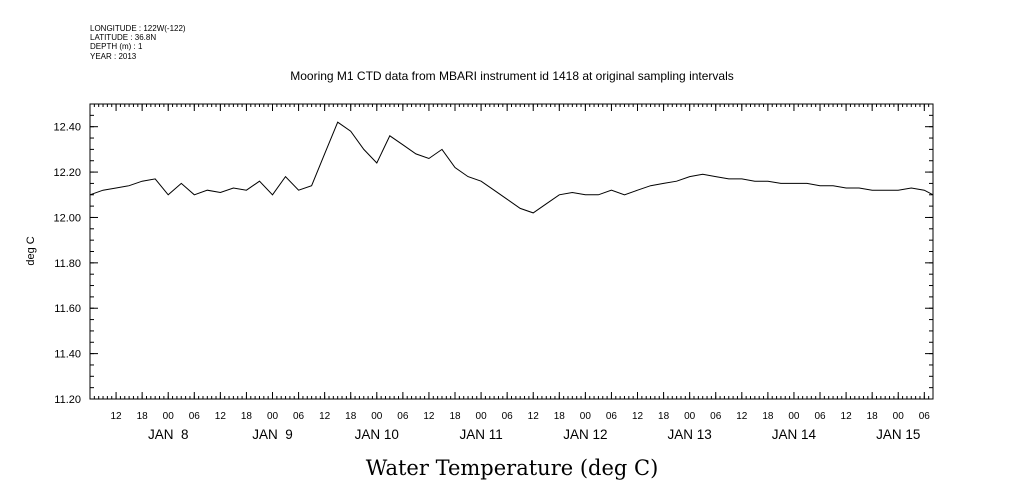 Image resolution: width=1009 pixels, height=504 pixels. Describe the element at coordinates (794, 434) in the screenshot. I see `x-day-label: JAN 14` at that location.